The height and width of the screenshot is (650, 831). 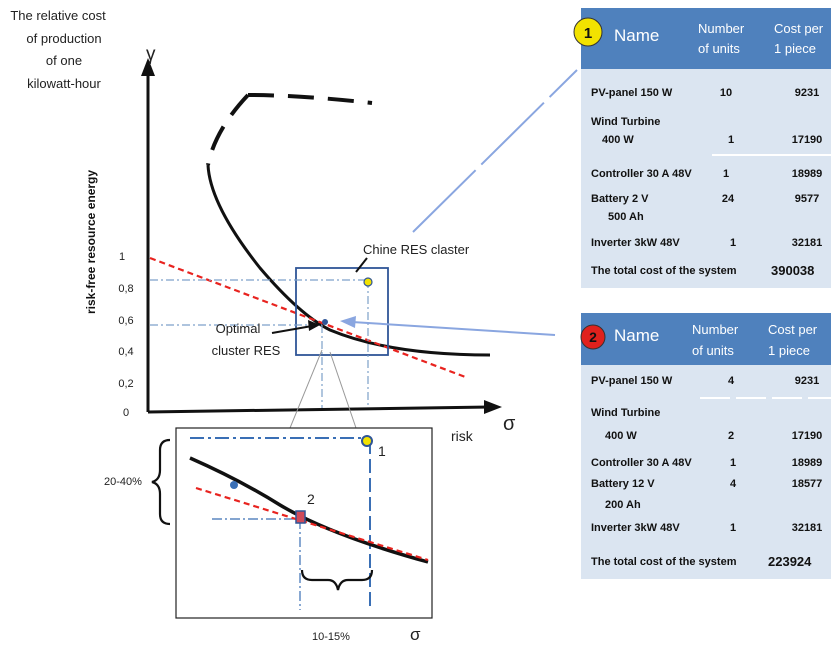 I want to click on table-2-col-units-2: of units, so click(x=713, y=350).